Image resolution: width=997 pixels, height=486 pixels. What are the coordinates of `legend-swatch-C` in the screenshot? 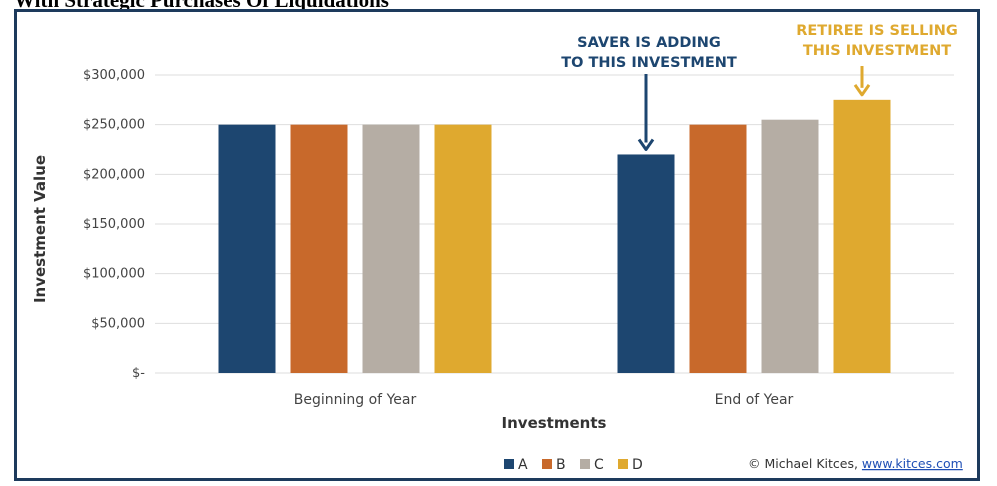 It's located at (585, 464).